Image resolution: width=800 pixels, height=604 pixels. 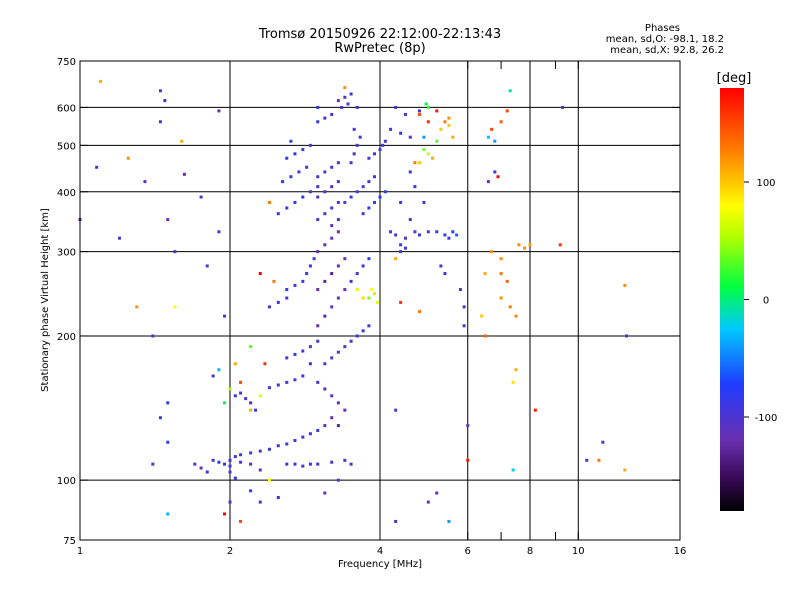 I want to click on y-tick-label: 75, so click(x=69, y=541).